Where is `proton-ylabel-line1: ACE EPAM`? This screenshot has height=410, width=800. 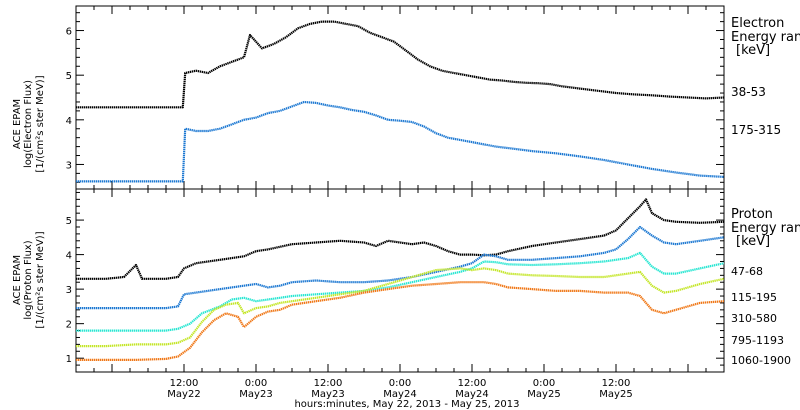 proton-ylabel-line1: ACE EPAM is located at coordinates (17, 280).